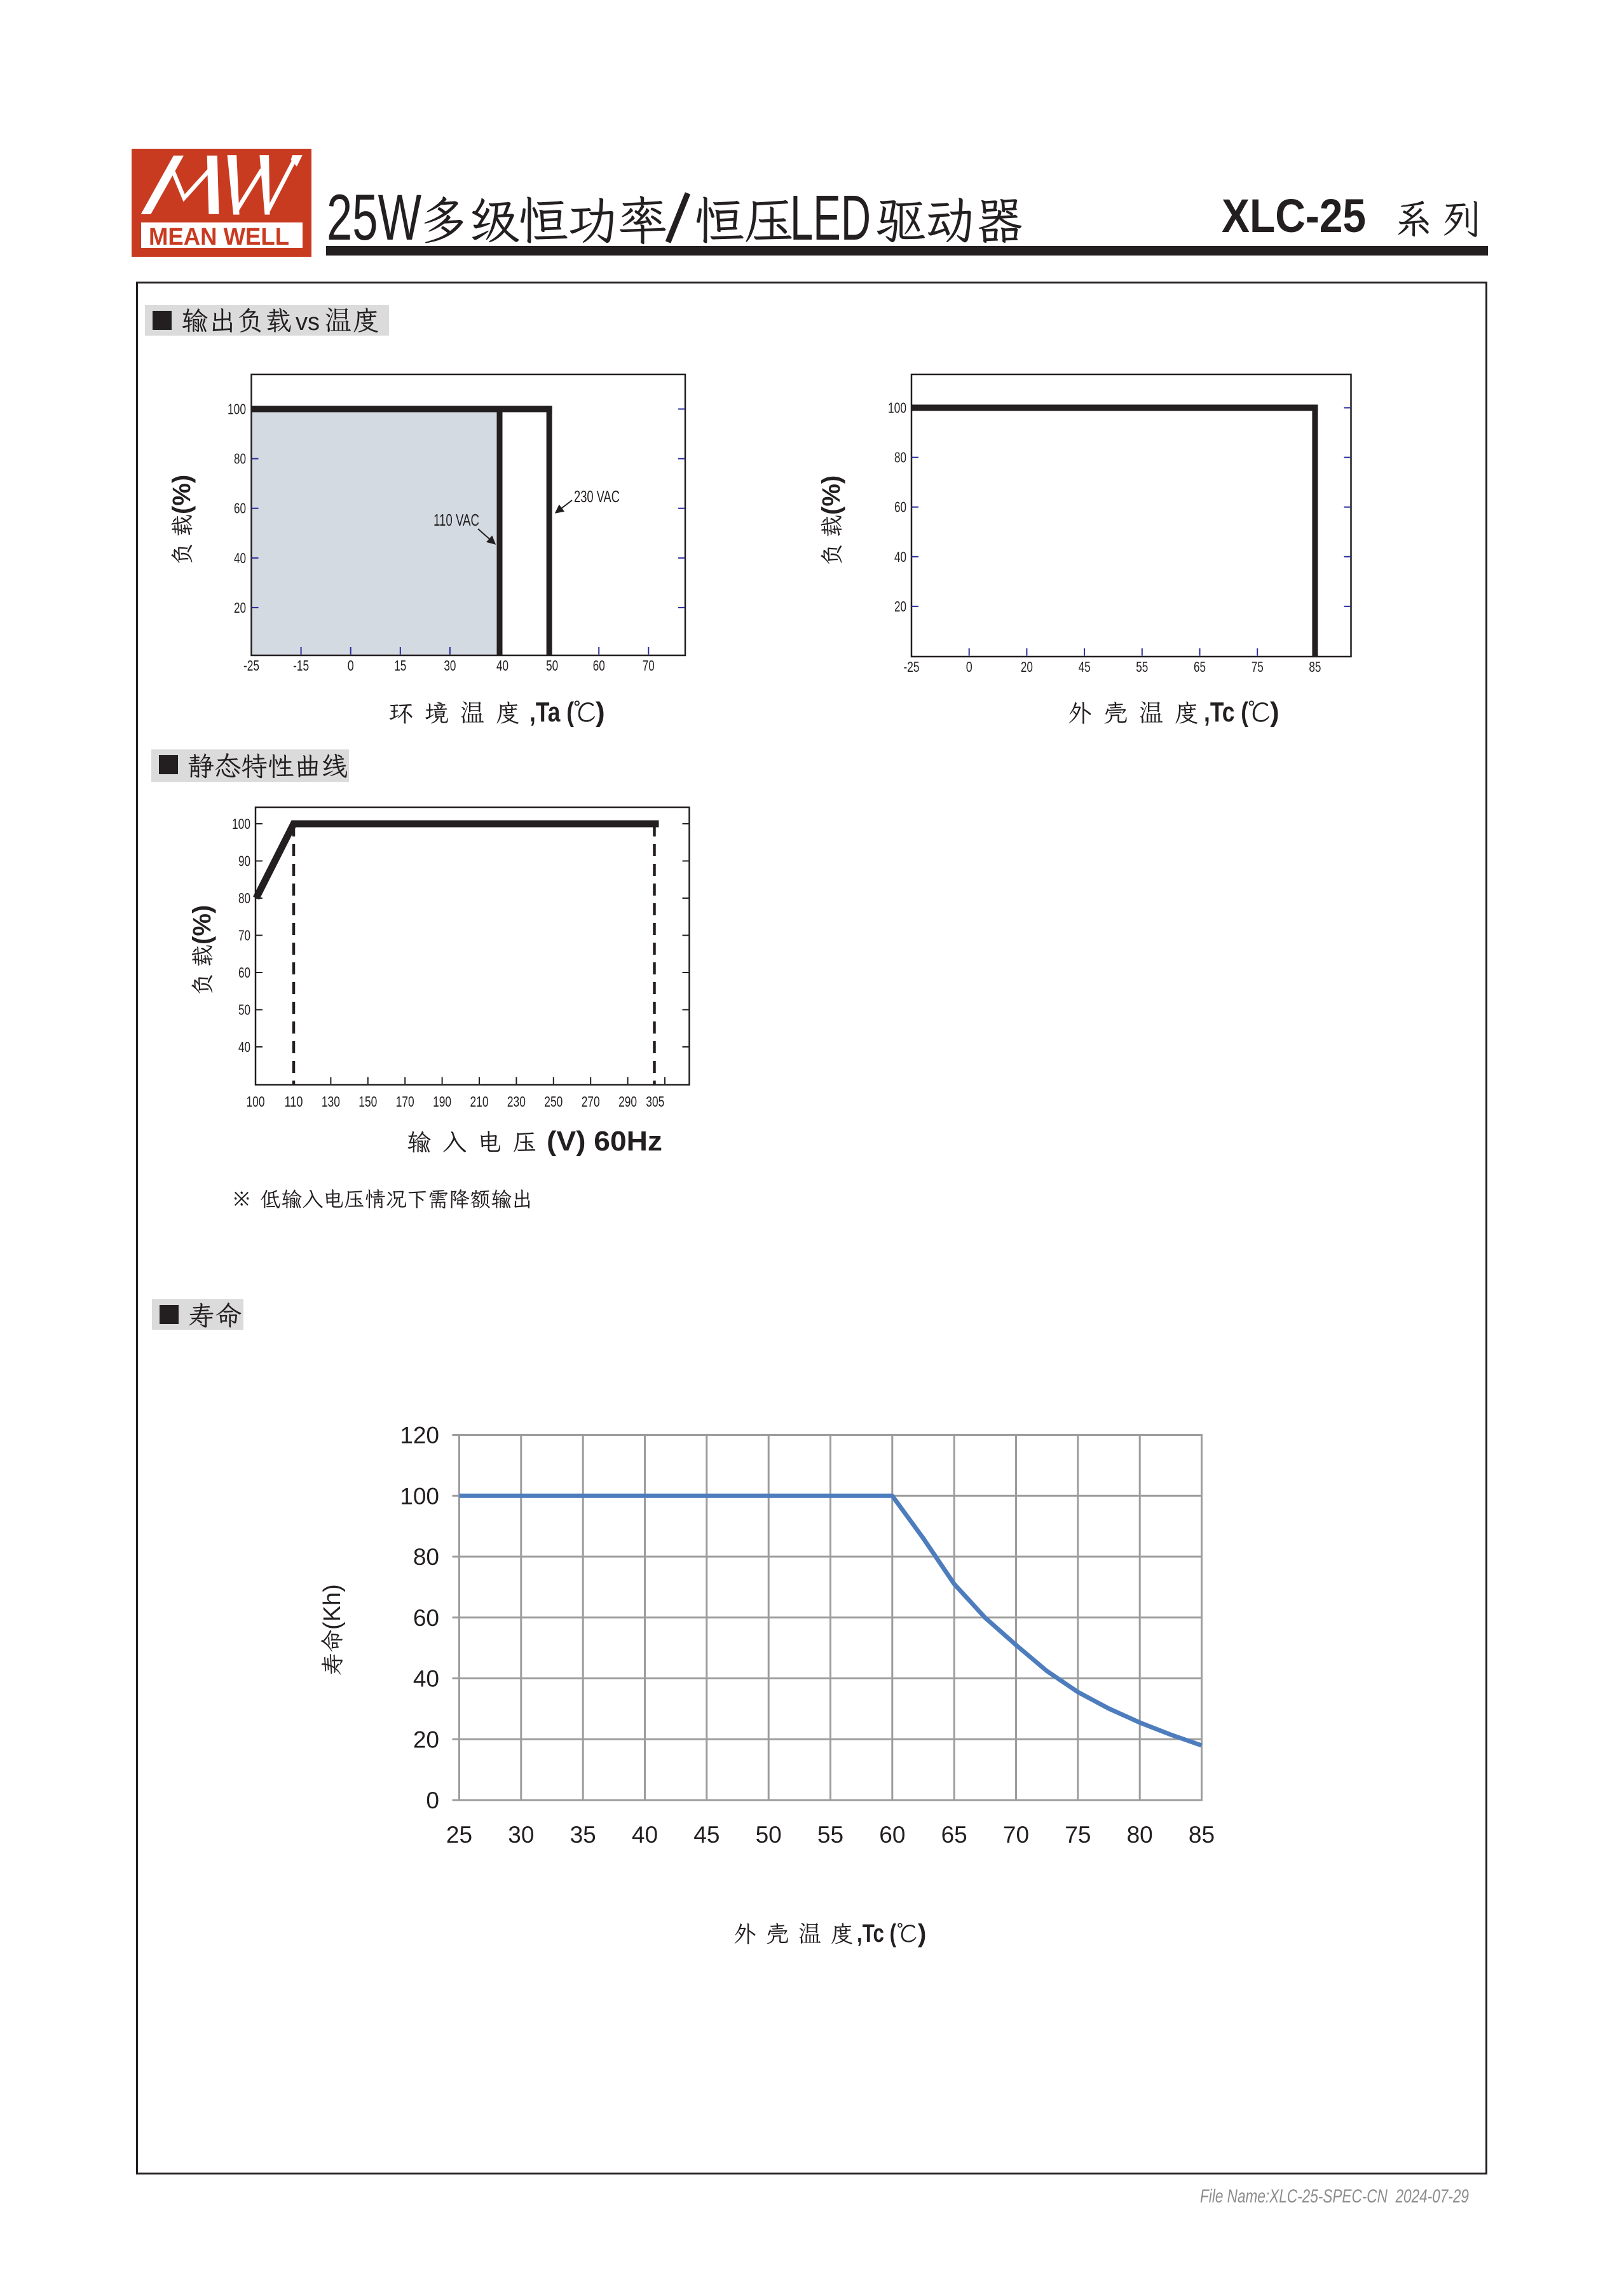 The image size is (1624, 2280). I want to click on svg-text: 25, so click(459, 1835).